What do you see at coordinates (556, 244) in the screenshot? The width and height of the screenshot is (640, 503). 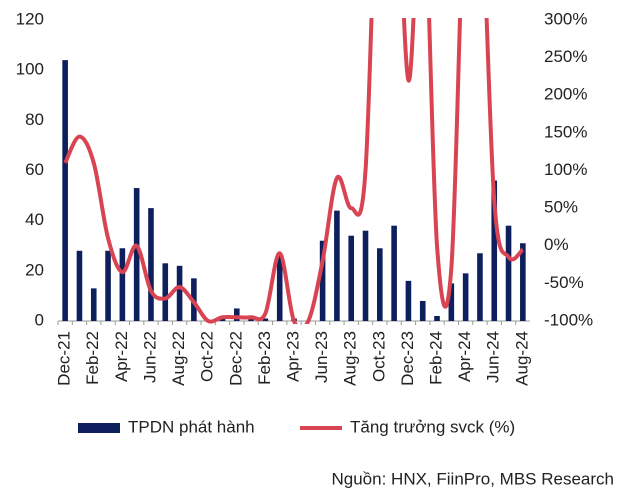 I see `y2-tick-label: 0%` at bounding box center [556, 244].